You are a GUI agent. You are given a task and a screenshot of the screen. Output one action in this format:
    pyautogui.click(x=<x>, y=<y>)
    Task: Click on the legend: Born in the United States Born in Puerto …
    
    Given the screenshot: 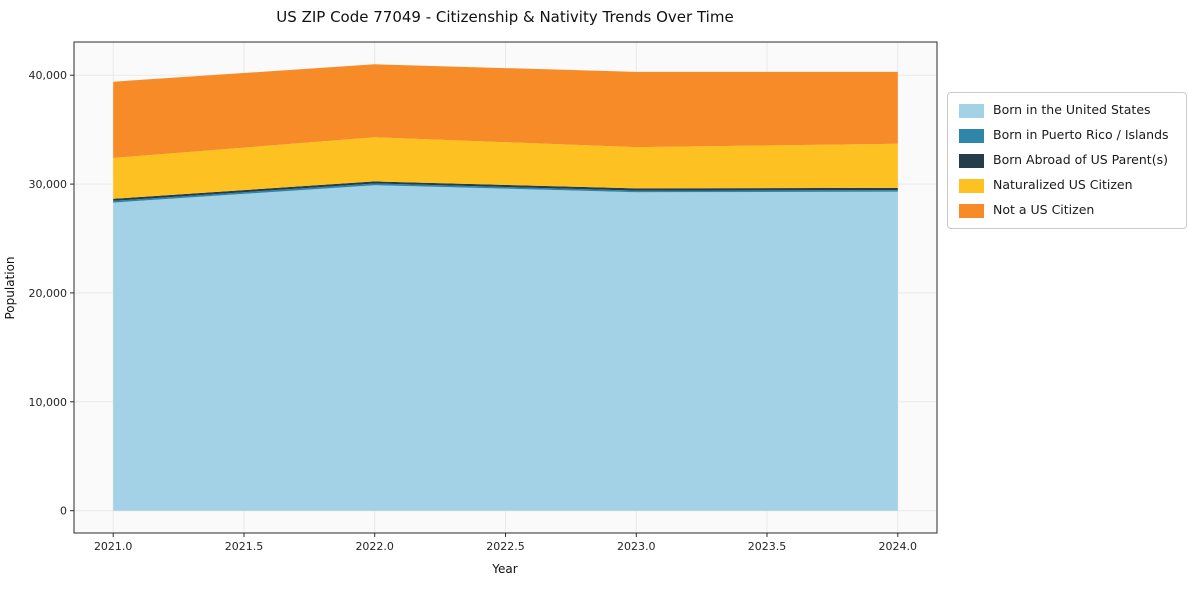 What is the action you would take?
    pyautogui.click(x=1067, y=160)
    